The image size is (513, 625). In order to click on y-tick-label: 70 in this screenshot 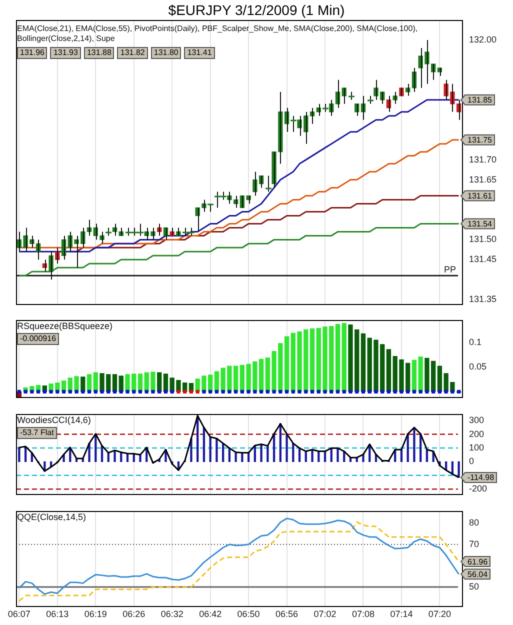, I will do `click(474, 543)`.